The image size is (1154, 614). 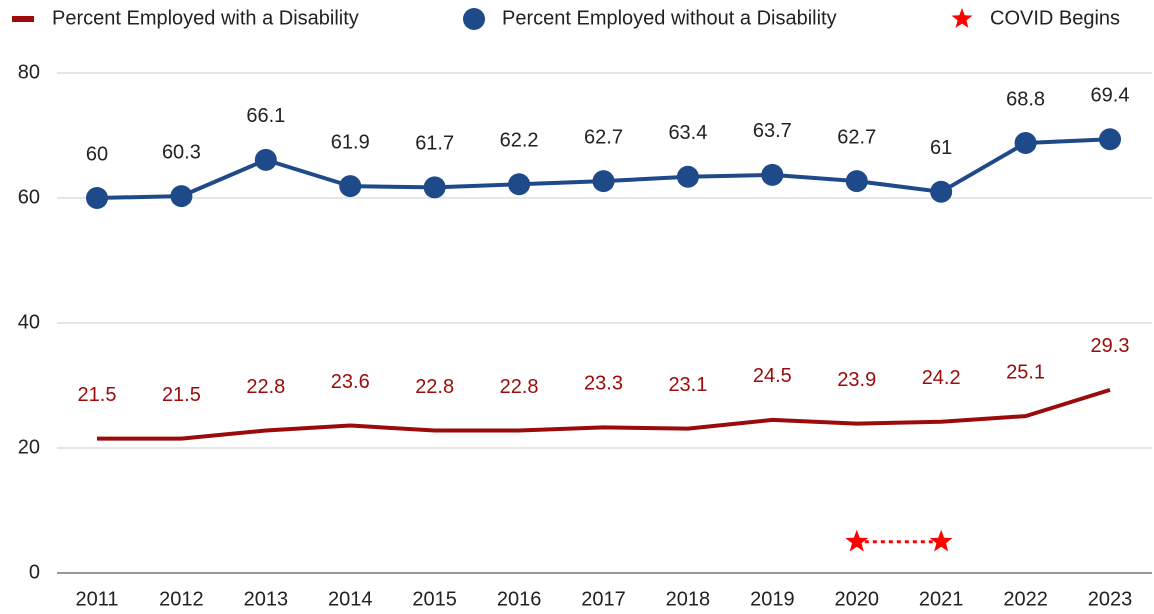 What do you see at coordinates (34, 572) in the screenshot?
I see `y-tick-label: 0` at bounding box center [34, 572].